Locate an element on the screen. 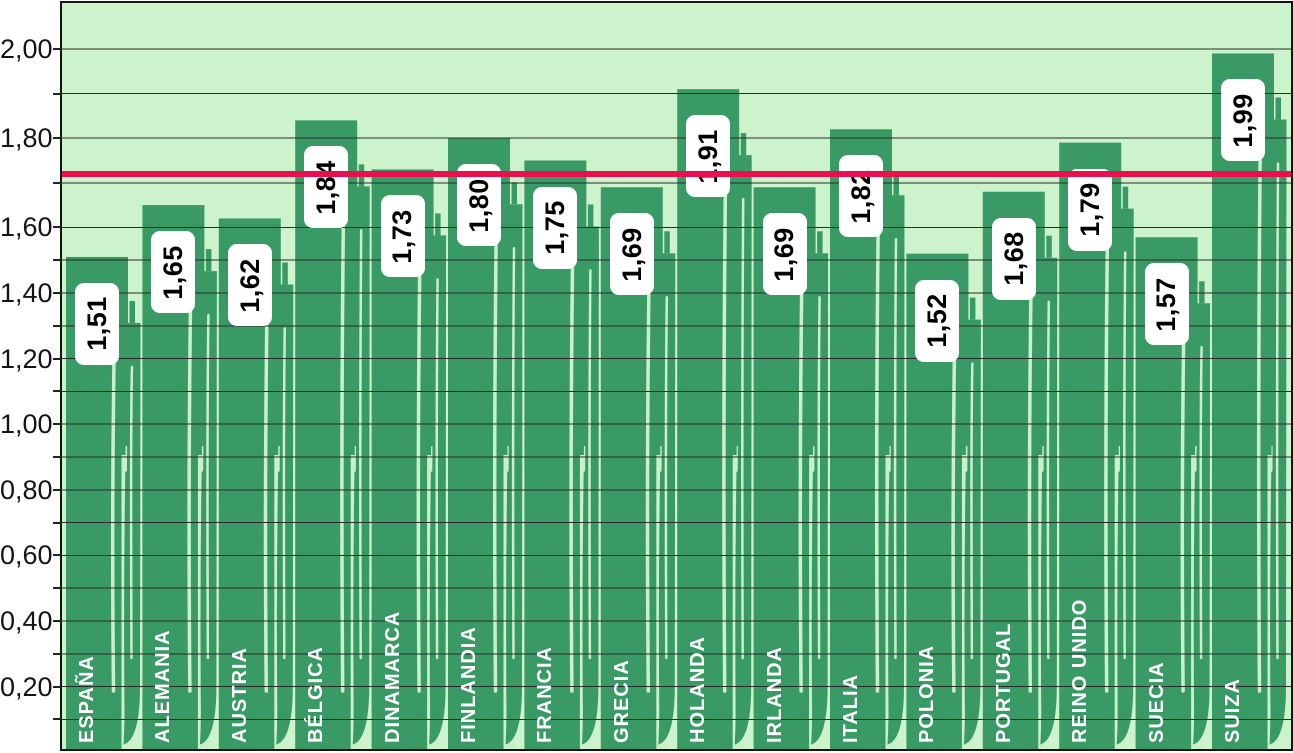 Image resolution: width=1293 pixels, height=753 pixels. country-label: AUSTRIA is located at coordinates (239, 695).